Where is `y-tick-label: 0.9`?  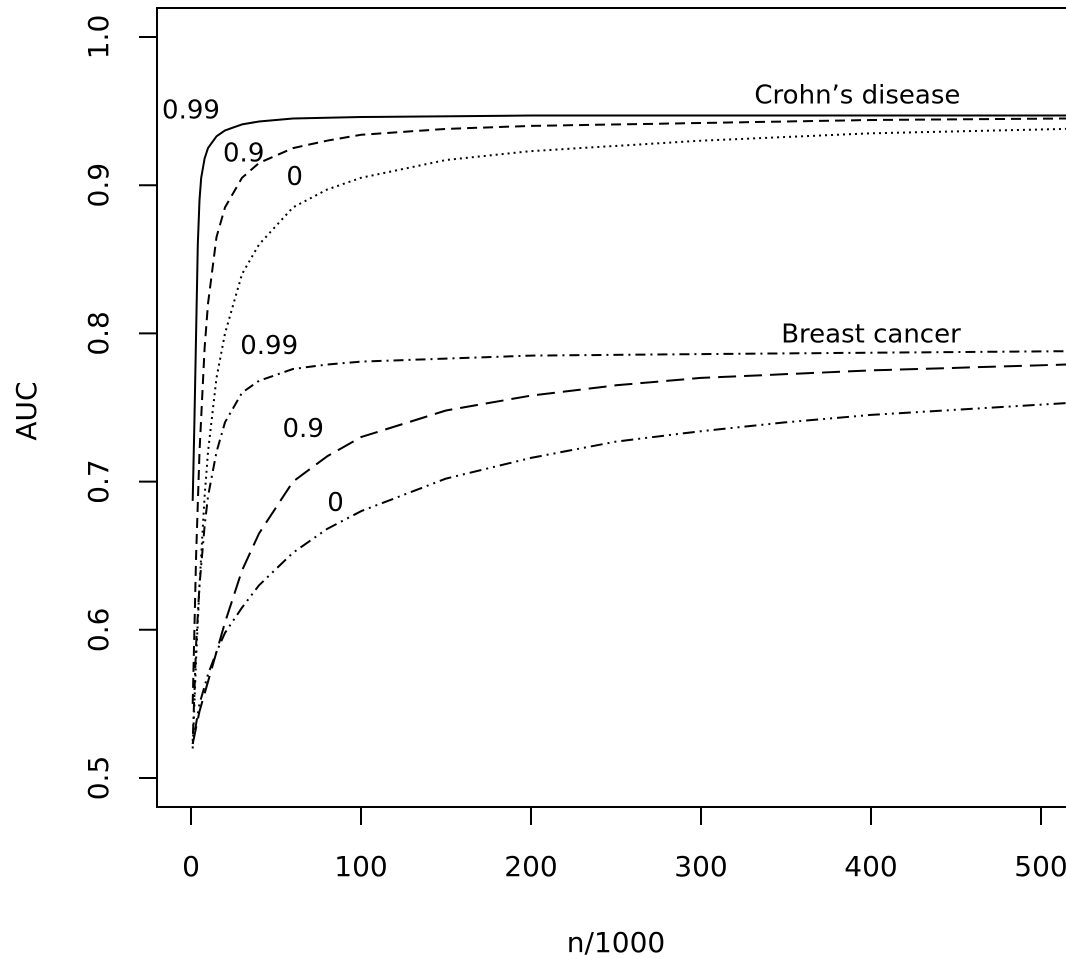
y-tick-label: 0.9 is located at coordinates (98, 185).